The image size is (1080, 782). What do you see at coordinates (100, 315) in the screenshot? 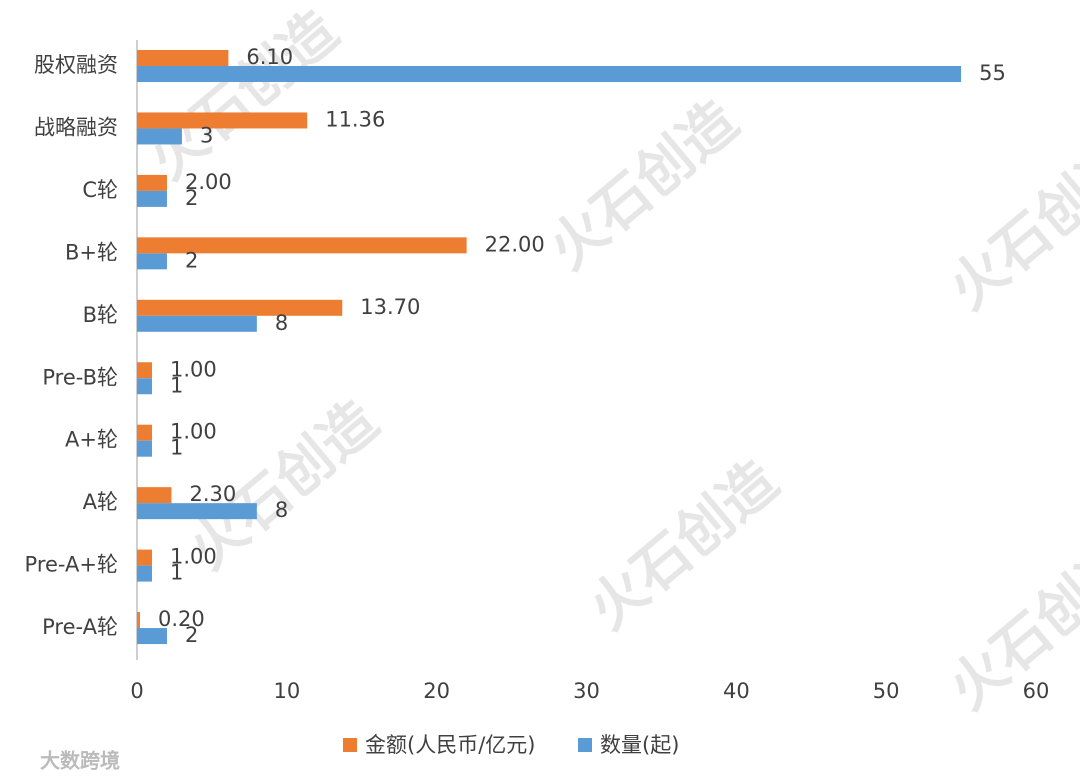
I see `y-tick-label: B轮` at bounding box center [100, 315].